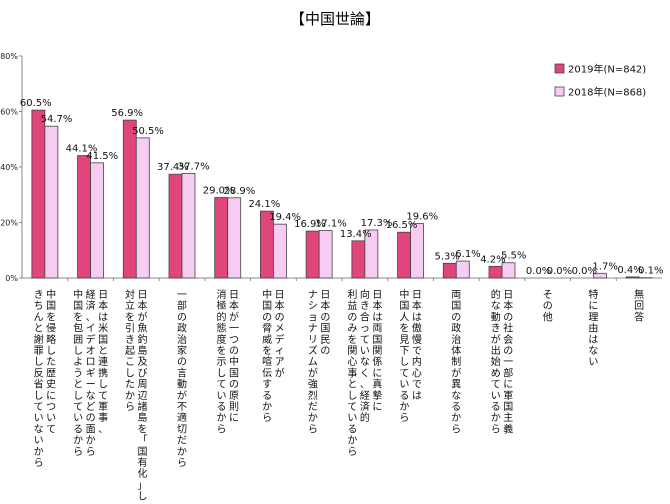 Image resolution: width=670 pixels, height=504 pixels. I want to click on category-label-line: 日本が一つの中国の原則に, so click(234, 357).